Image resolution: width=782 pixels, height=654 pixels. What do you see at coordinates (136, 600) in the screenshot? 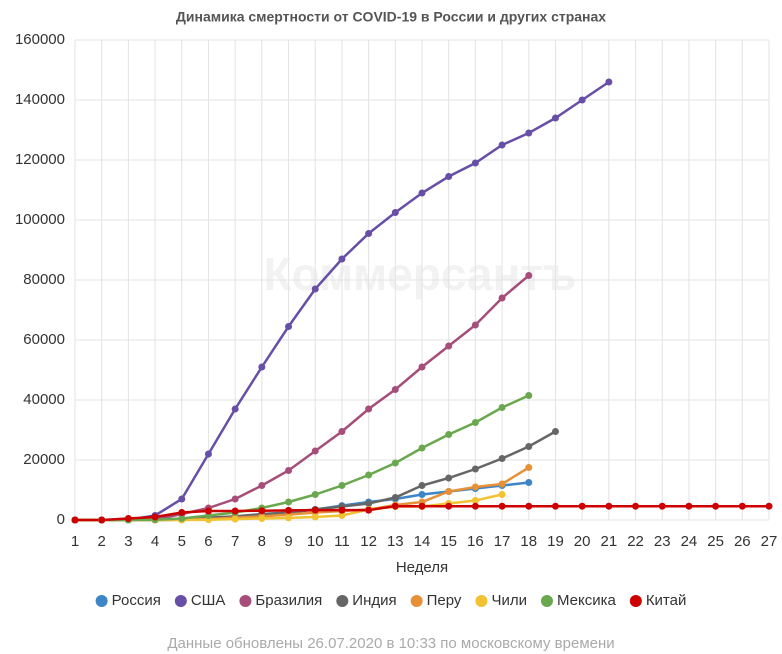
I see `legend-label: Россия` at bounding box center [136, 600].